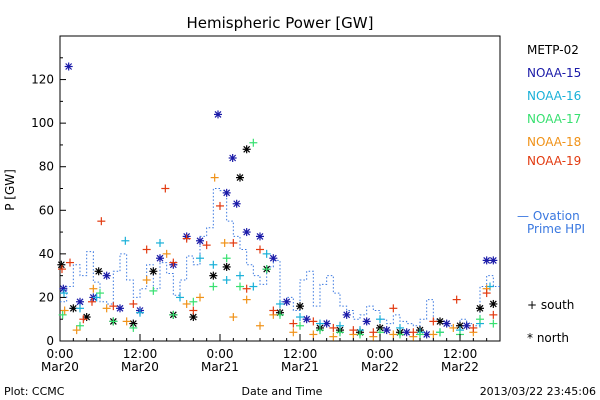 The height and width of the screenshot is (400, 600). I want to click on legend-model-label-1: — Ovation, so click(548, 216).